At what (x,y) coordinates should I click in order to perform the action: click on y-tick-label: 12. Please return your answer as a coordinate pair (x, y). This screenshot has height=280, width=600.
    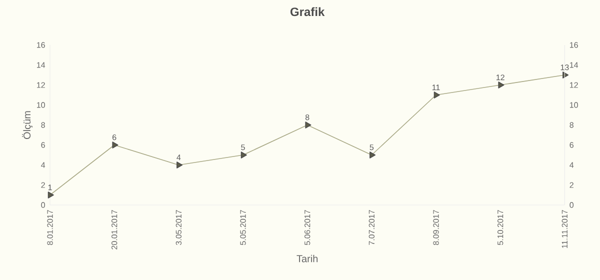
    Looking at the image, I should click on (41, 85).